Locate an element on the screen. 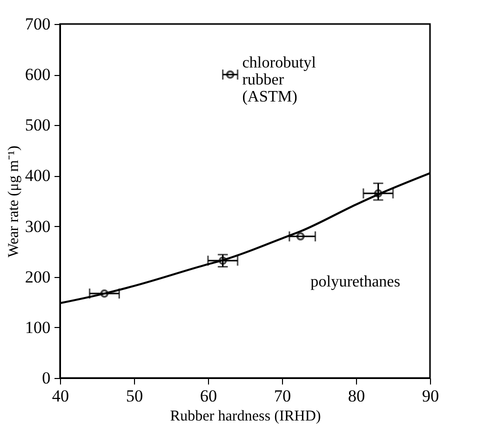  y-tick-label: 700 is located at coordinates (37, 24).